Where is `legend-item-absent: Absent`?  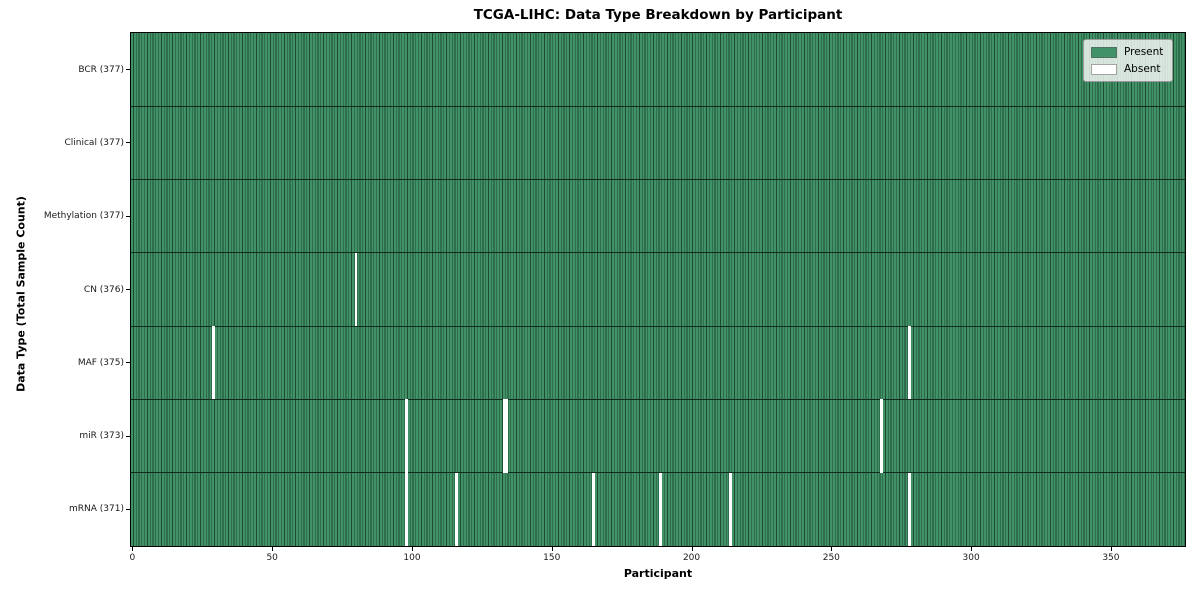
legend-item-absent: Absent is located at coordinates (1127, 69).